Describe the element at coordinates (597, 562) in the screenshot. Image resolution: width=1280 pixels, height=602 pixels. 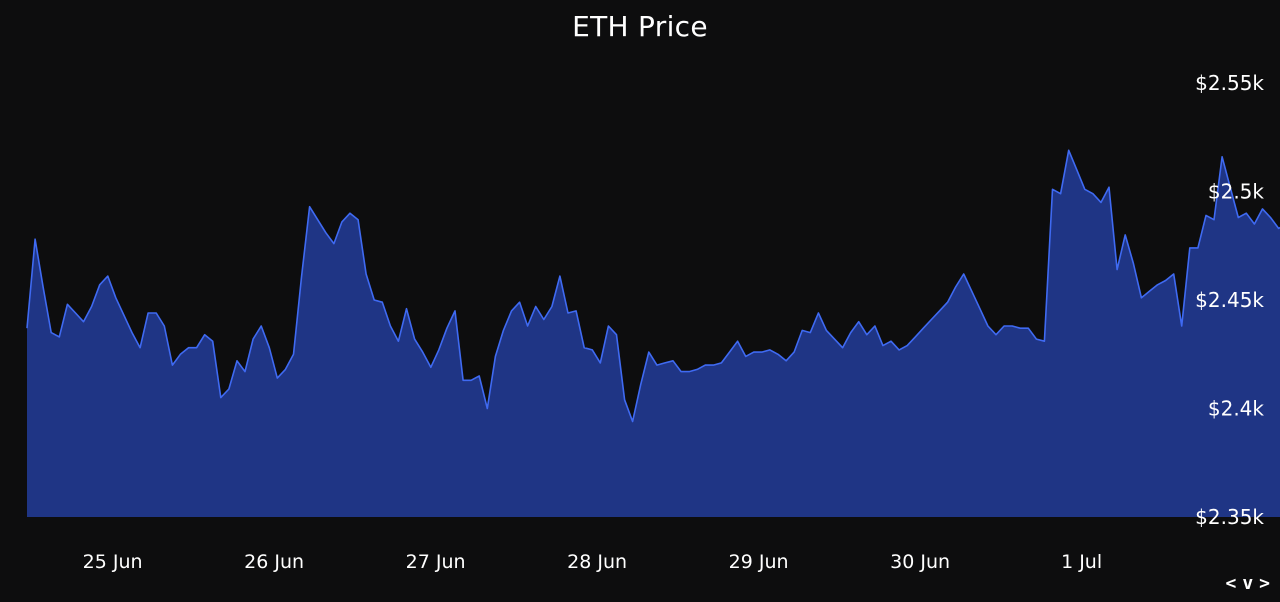
I see `x-tick-label: 28 Jun` at that location.